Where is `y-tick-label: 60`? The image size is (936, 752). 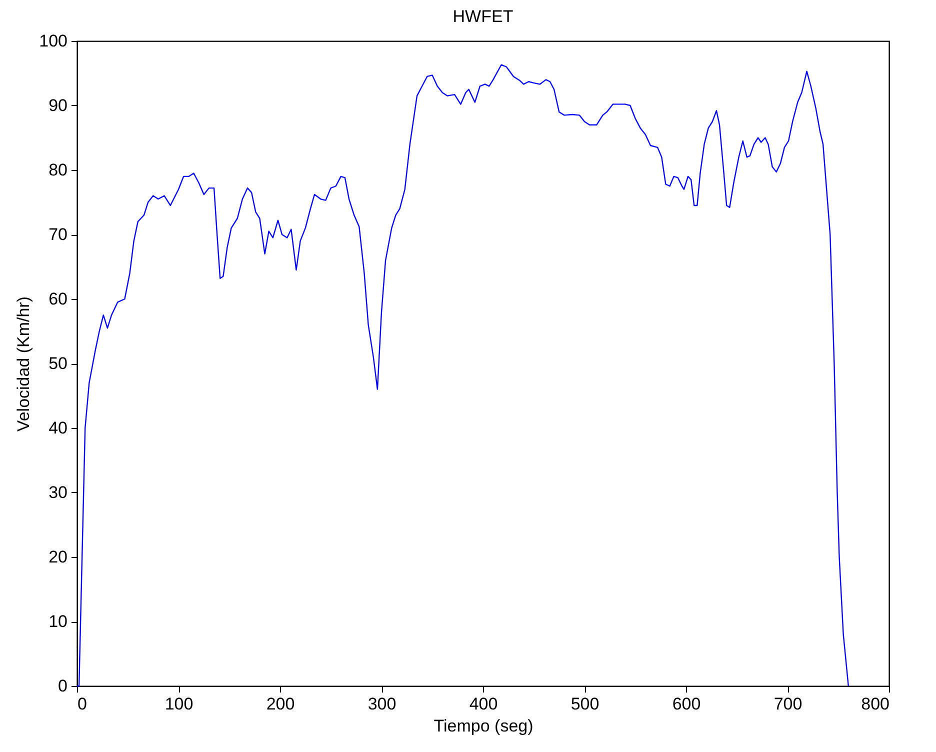
y-tick-label: 60 is located at coordinates (58, 299).